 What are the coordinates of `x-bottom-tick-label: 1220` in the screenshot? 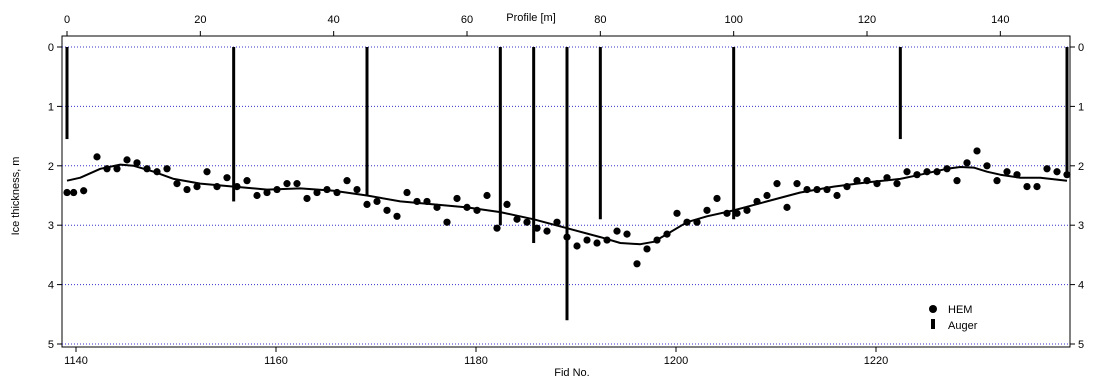 It's located at (876, 361).